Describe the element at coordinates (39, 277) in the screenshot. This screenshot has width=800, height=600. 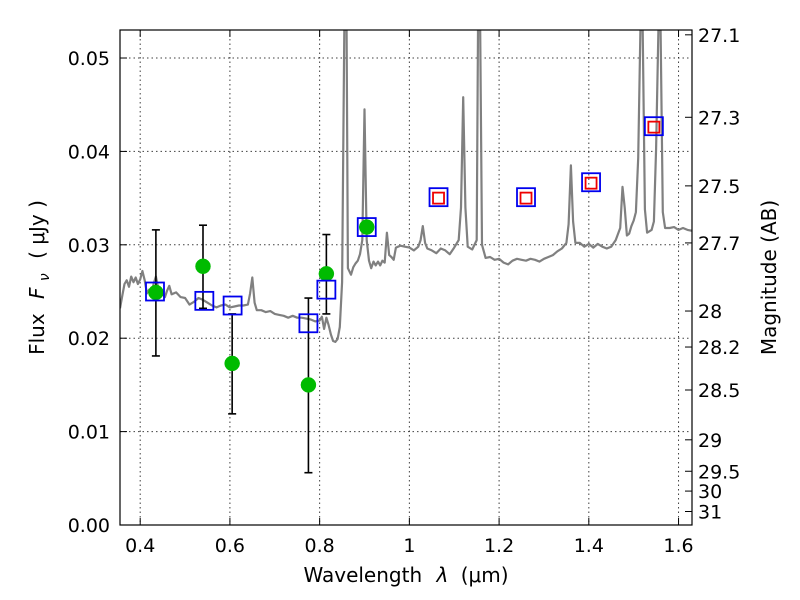
I see `y-axis-label: Flux F ν ( μJy )` at that location.